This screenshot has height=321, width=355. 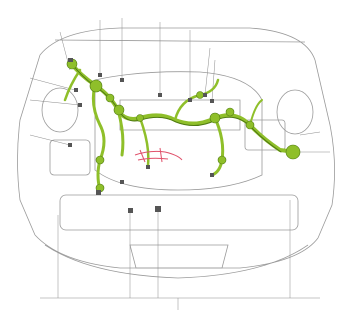 What do you see at coordinates (295, 112) in the screenshot?
I see `strut-tower-right` at bounding box center [295, 112].